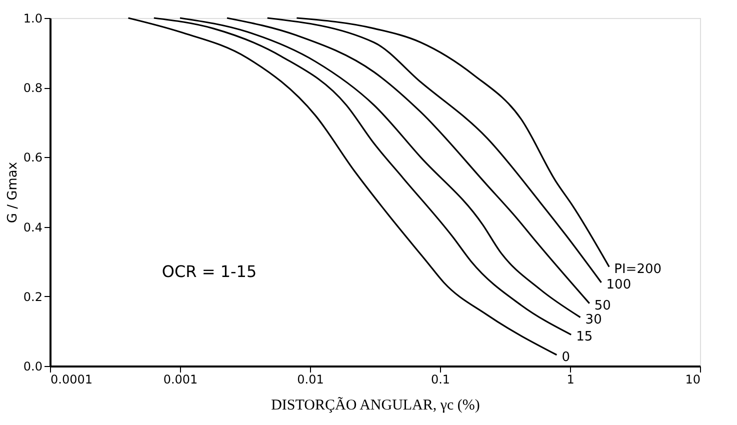  Describe the element at coordinates (71, 379) in the screenshot. I see `x-tick-label: 0.0001` at that location.